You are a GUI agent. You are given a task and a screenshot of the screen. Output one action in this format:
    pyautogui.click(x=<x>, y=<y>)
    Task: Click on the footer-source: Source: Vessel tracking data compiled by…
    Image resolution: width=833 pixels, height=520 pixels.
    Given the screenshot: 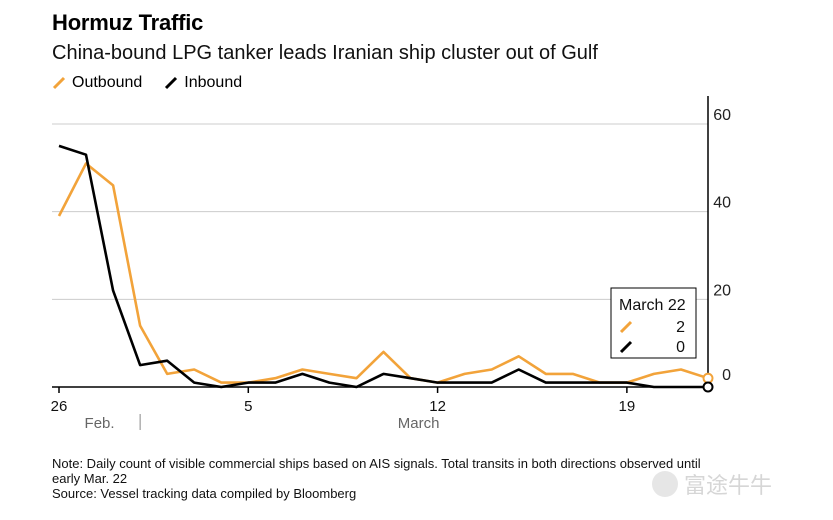 What is the action you would take?
    pyautogui.click(x=204, y=493)
    